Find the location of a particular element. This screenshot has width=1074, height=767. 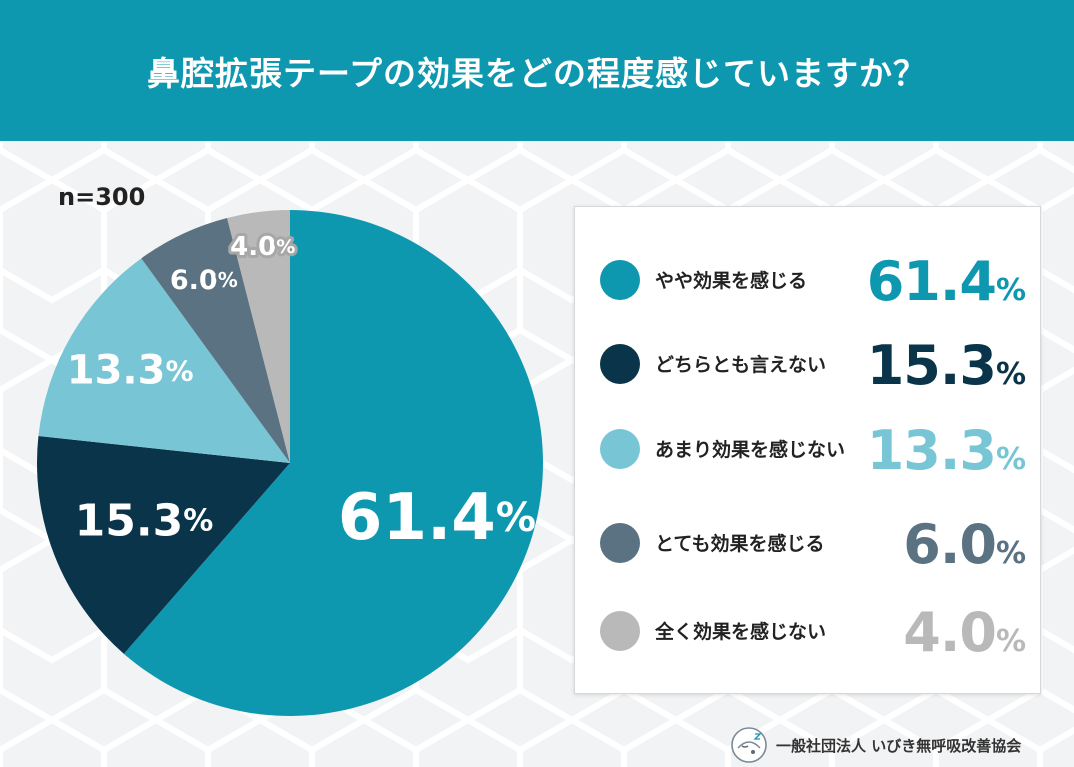

legend-value-number: 61.4 is located at coordinates (931, 281).